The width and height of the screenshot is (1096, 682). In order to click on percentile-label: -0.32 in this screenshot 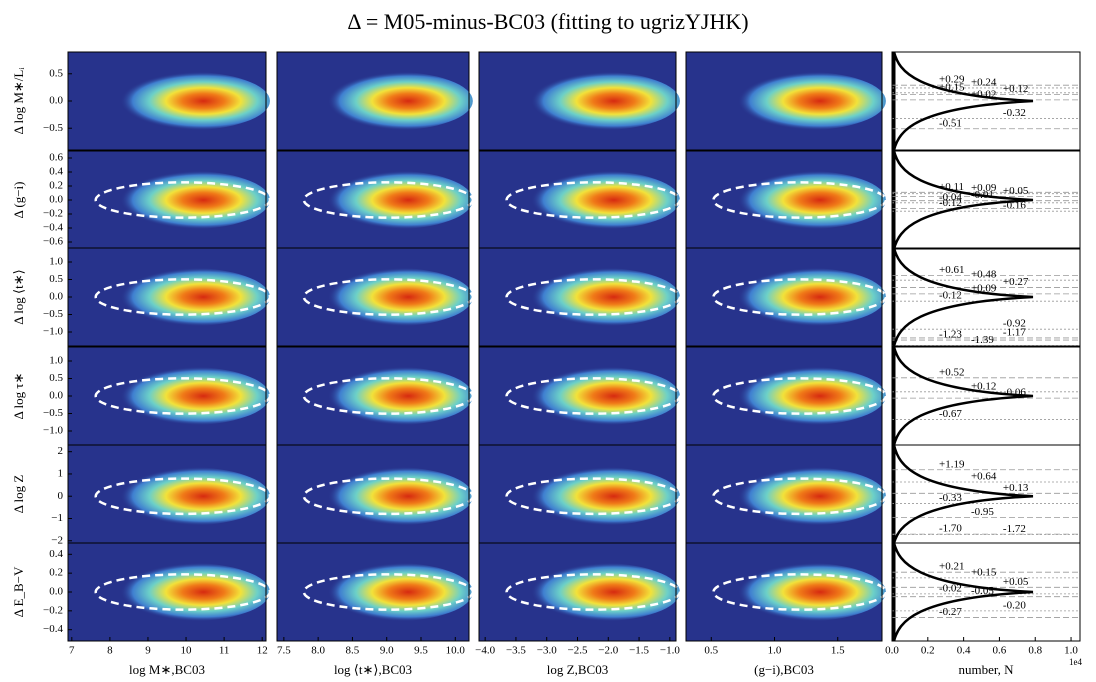, I will do `click(1014, 113)`.